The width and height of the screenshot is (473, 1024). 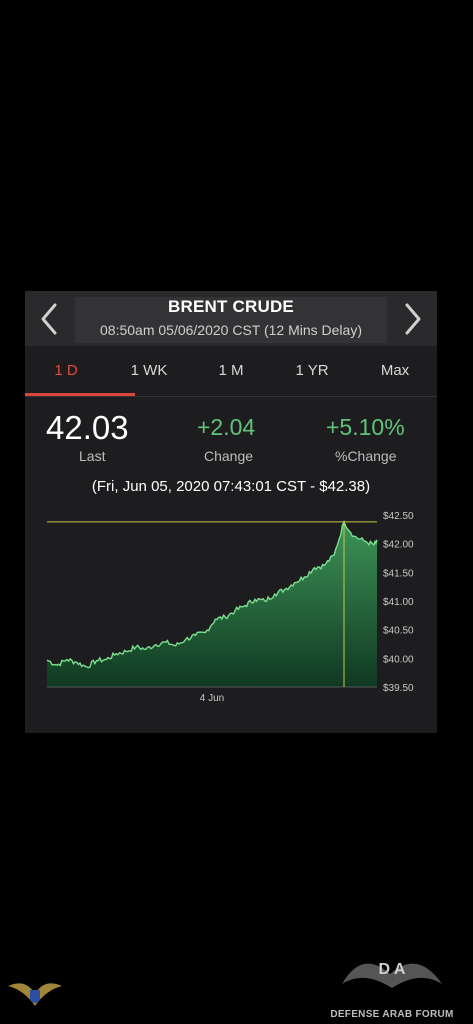 I want to click on last-label: Last, so click(x=92, y=456).